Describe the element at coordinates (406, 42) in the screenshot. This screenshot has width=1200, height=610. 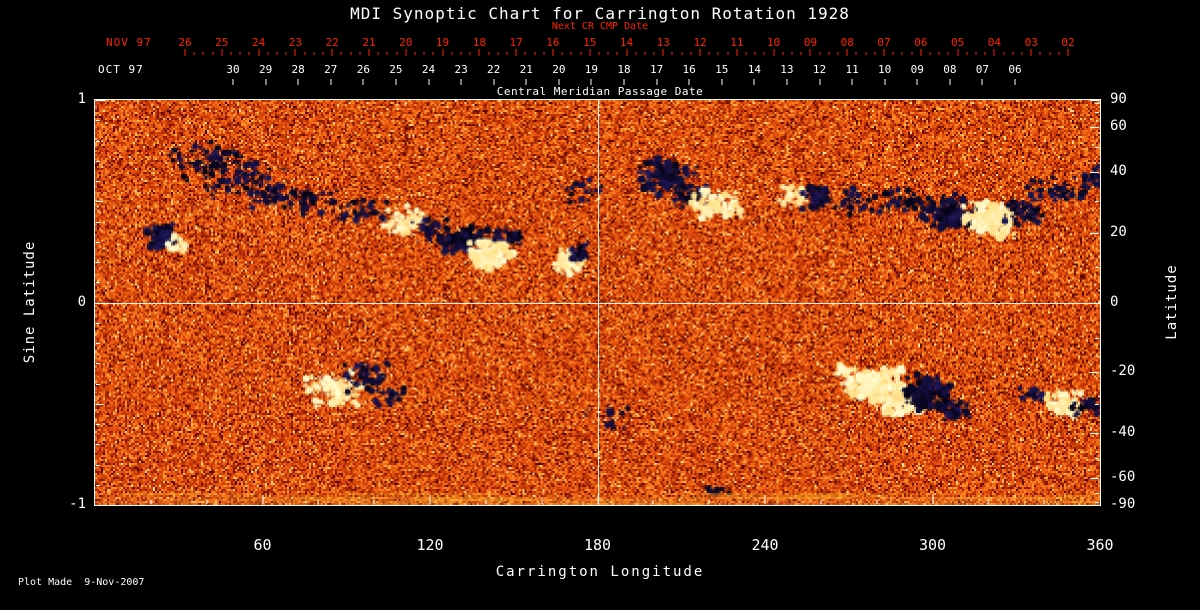
I see `next-cr-day-label: 20` at that location.